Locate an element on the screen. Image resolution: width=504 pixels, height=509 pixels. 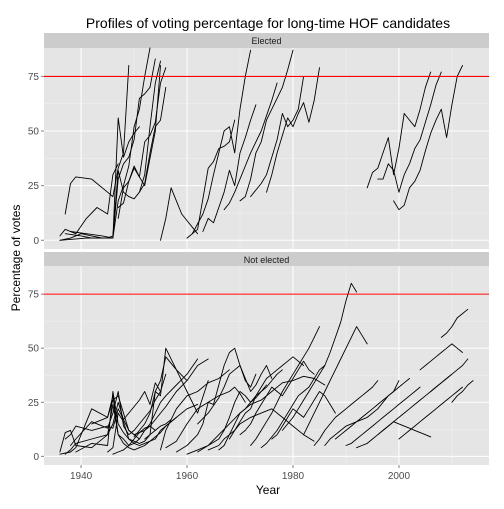
x-axis-label: Year is located at coordinates (268, 490).